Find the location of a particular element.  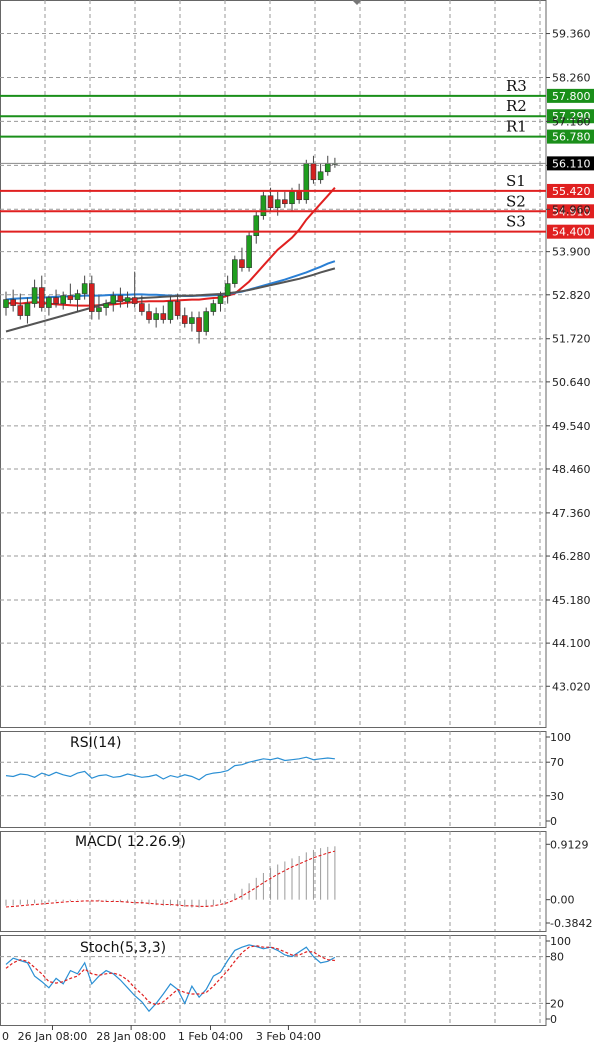

price-tick-label: 43.020 is located at coordinates (571, 686).